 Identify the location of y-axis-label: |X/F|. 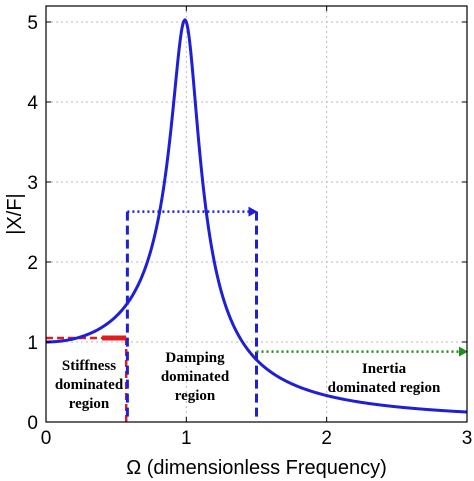
(15, 214).